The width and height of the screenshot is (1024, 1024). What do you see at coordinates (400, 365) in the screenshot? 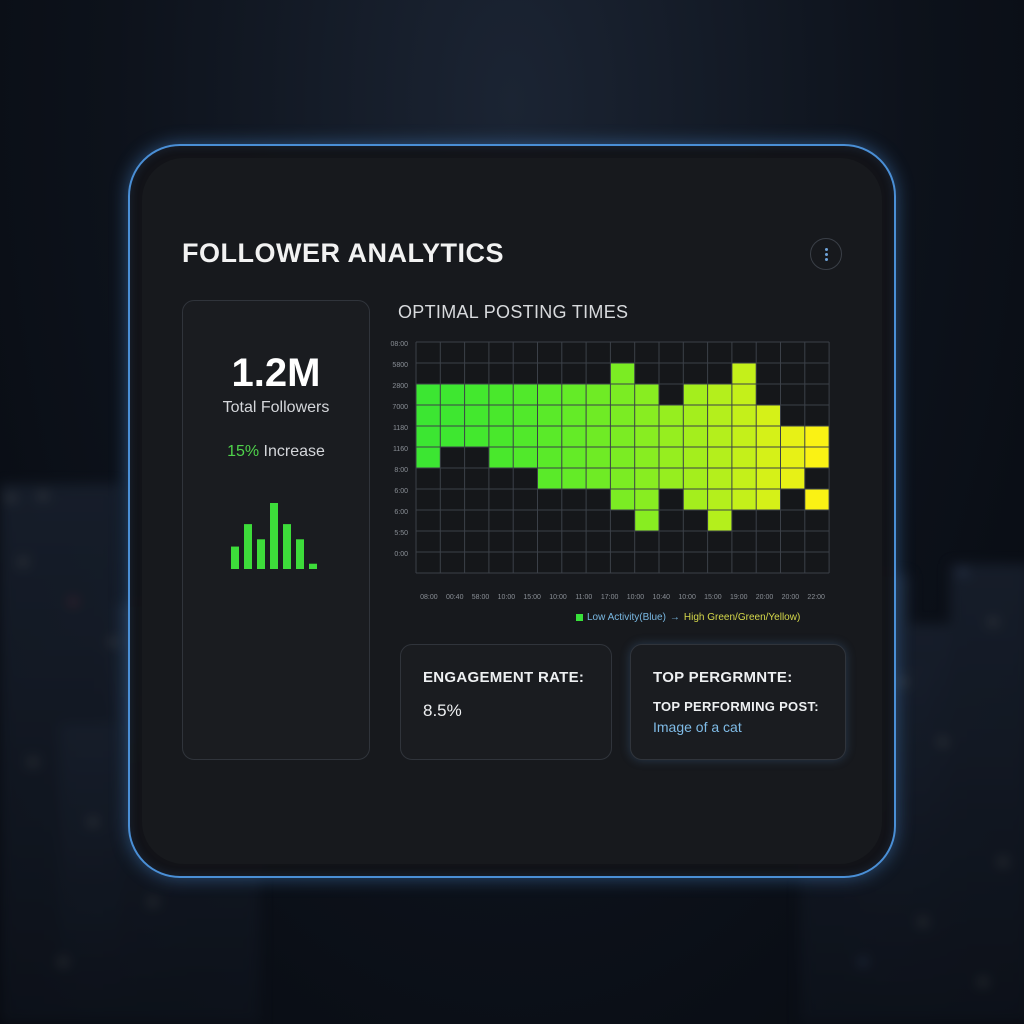
I see `y-tick-label: 5800` at bounding box center [400, 365].